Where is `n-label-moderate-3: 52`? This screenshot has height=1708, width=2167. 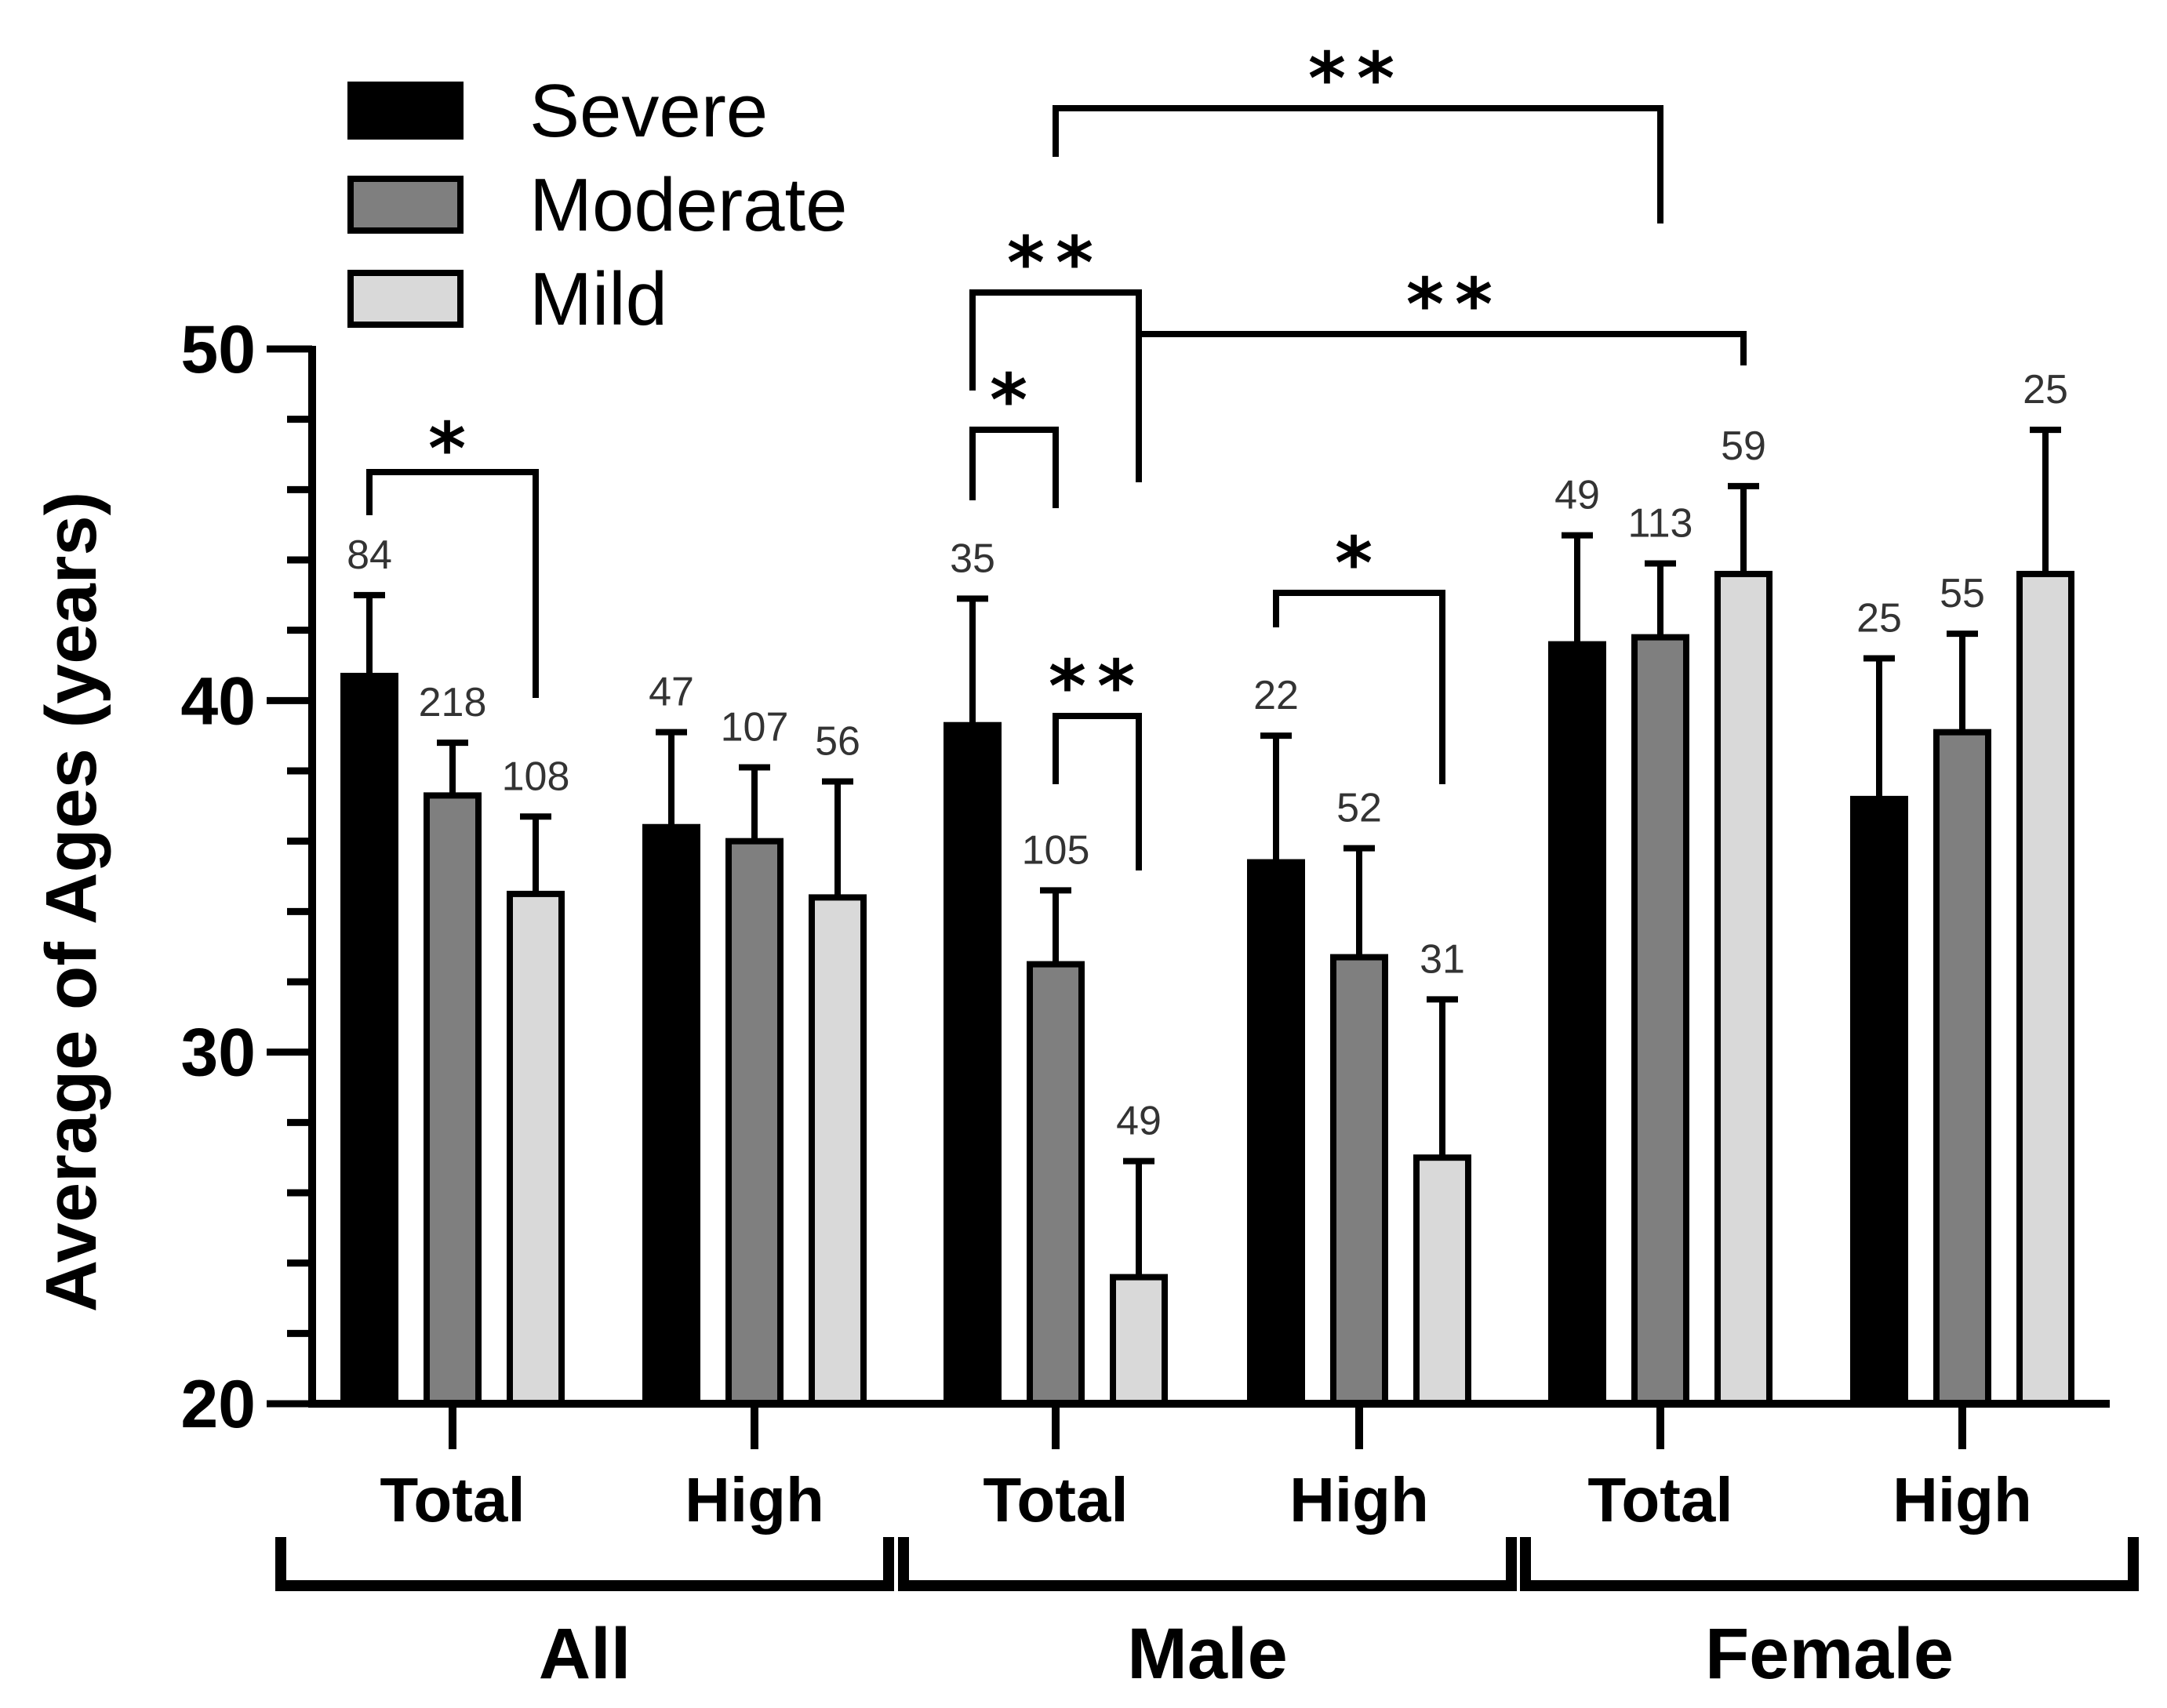
n-label-moderate-3: 52 is located at coordinates (1359, 808).